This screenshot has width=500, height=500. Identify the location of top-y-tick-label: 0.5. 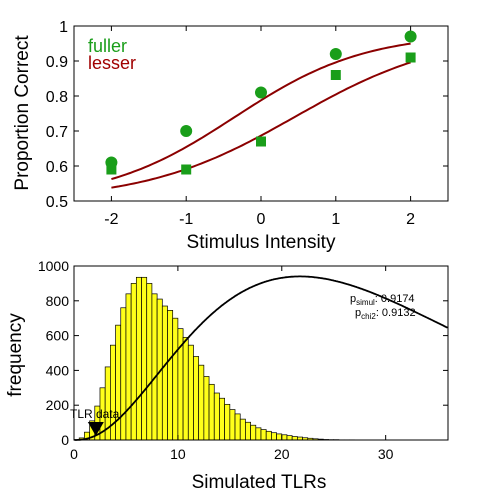
(57, 202).